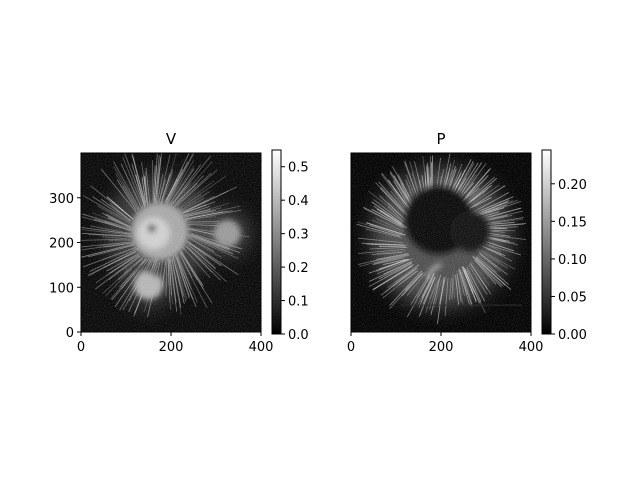 This screenshot has height=480, width=640. I want to click on panel-v-x-axis: 0 200 400, so click(175, 343).